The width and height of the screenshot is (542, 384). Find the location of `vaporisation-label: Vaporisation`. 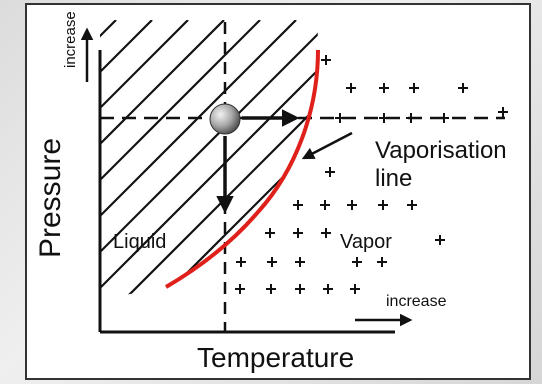

vaporisation-label: Vaporisation is located at coordinates (441, 150).